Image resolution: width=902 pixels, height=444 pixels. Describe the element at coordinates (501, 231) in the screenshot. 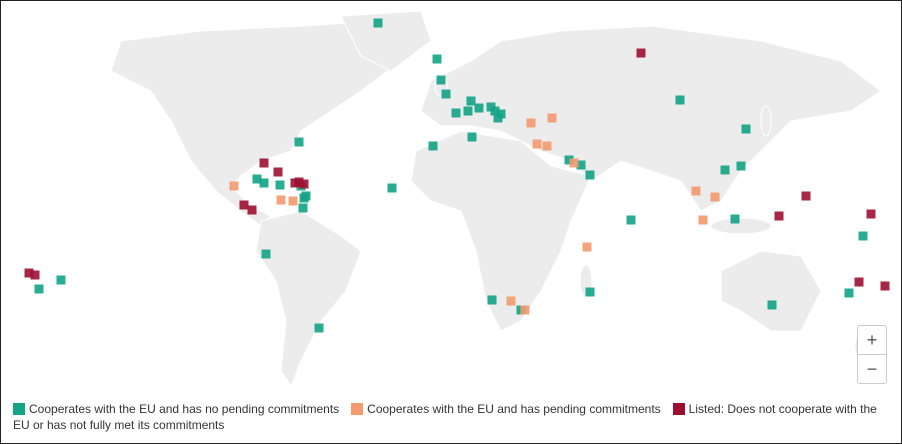

I see `africa` at that location.